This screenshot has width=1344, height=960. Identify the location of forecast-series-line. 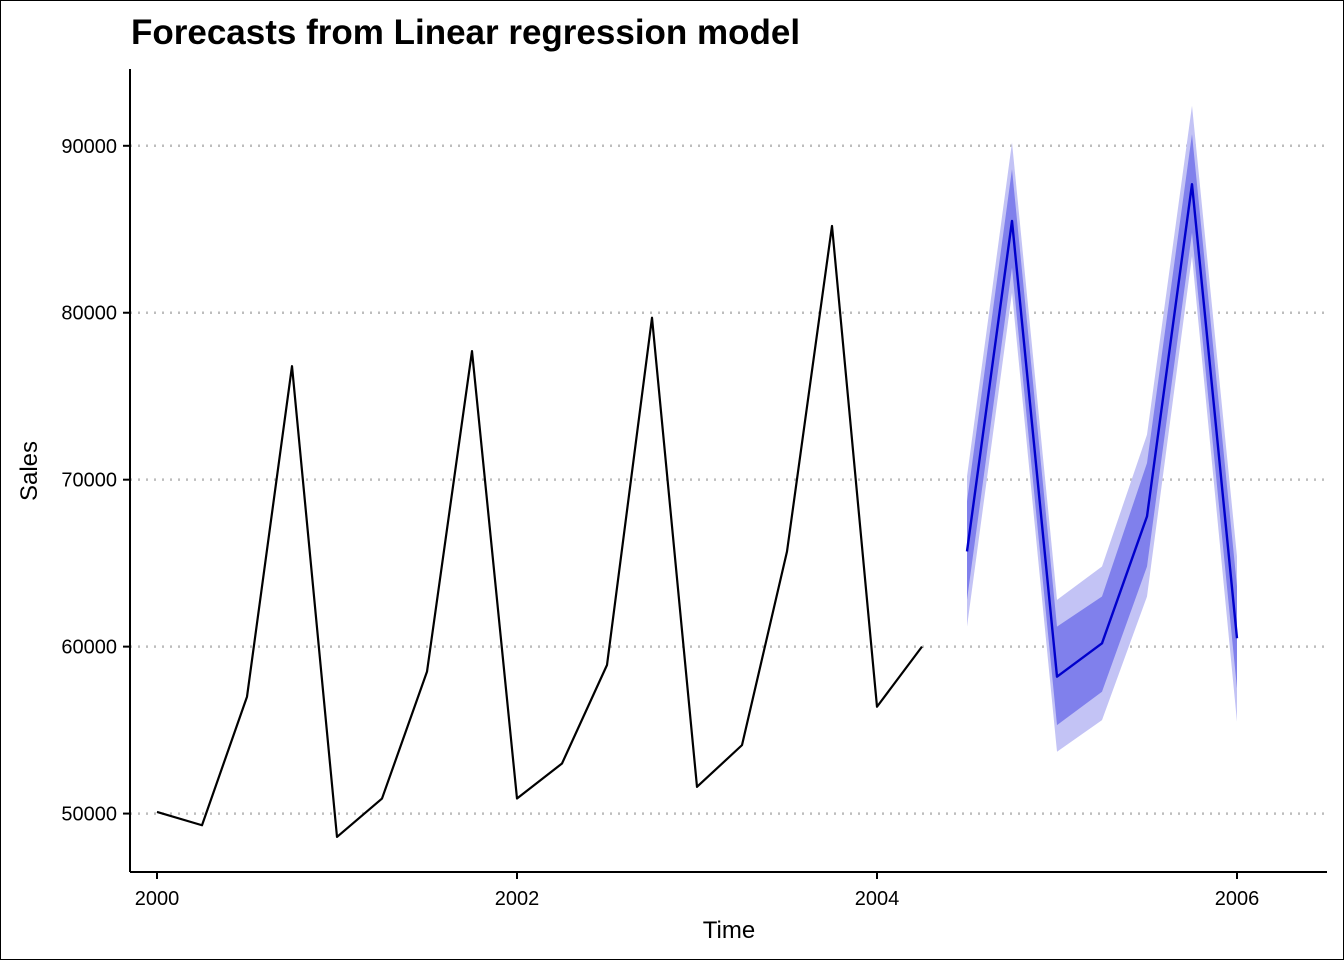
(1102, 430).